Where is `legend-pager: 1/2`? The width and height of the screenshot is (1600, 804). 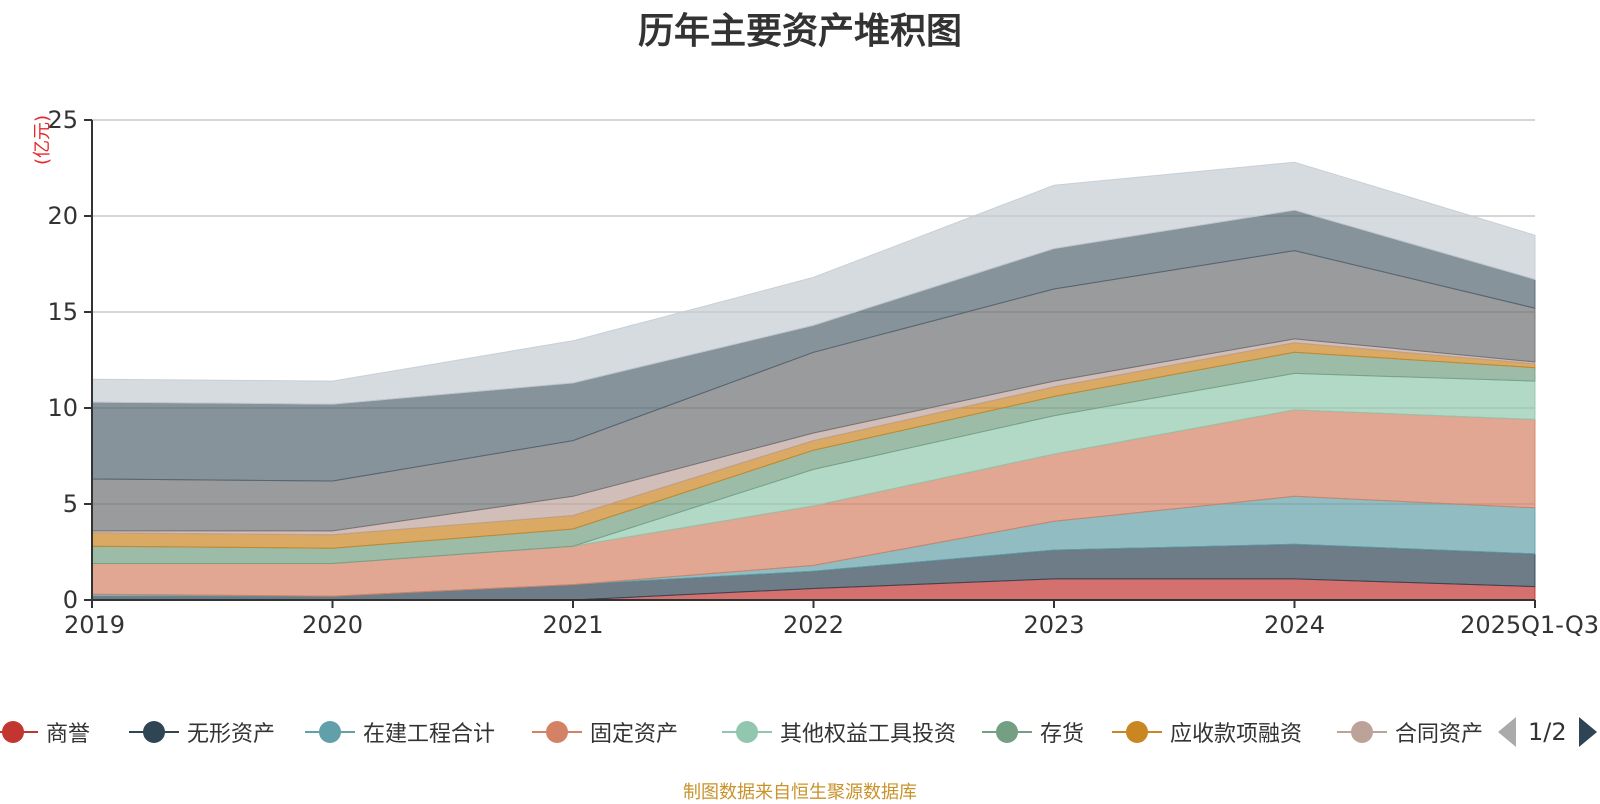 legend-pager: 1/2 is located at coordinates (1547, 732).